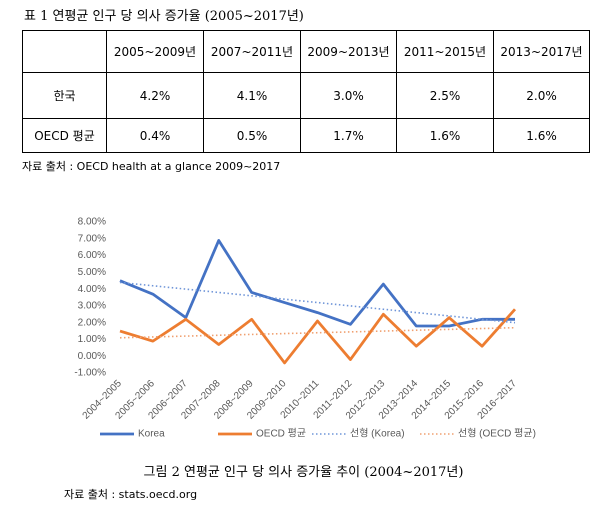  Describe the element at coordinates (252, 135) in the screenshot. I see `table-cell: 0.5%` at that location.